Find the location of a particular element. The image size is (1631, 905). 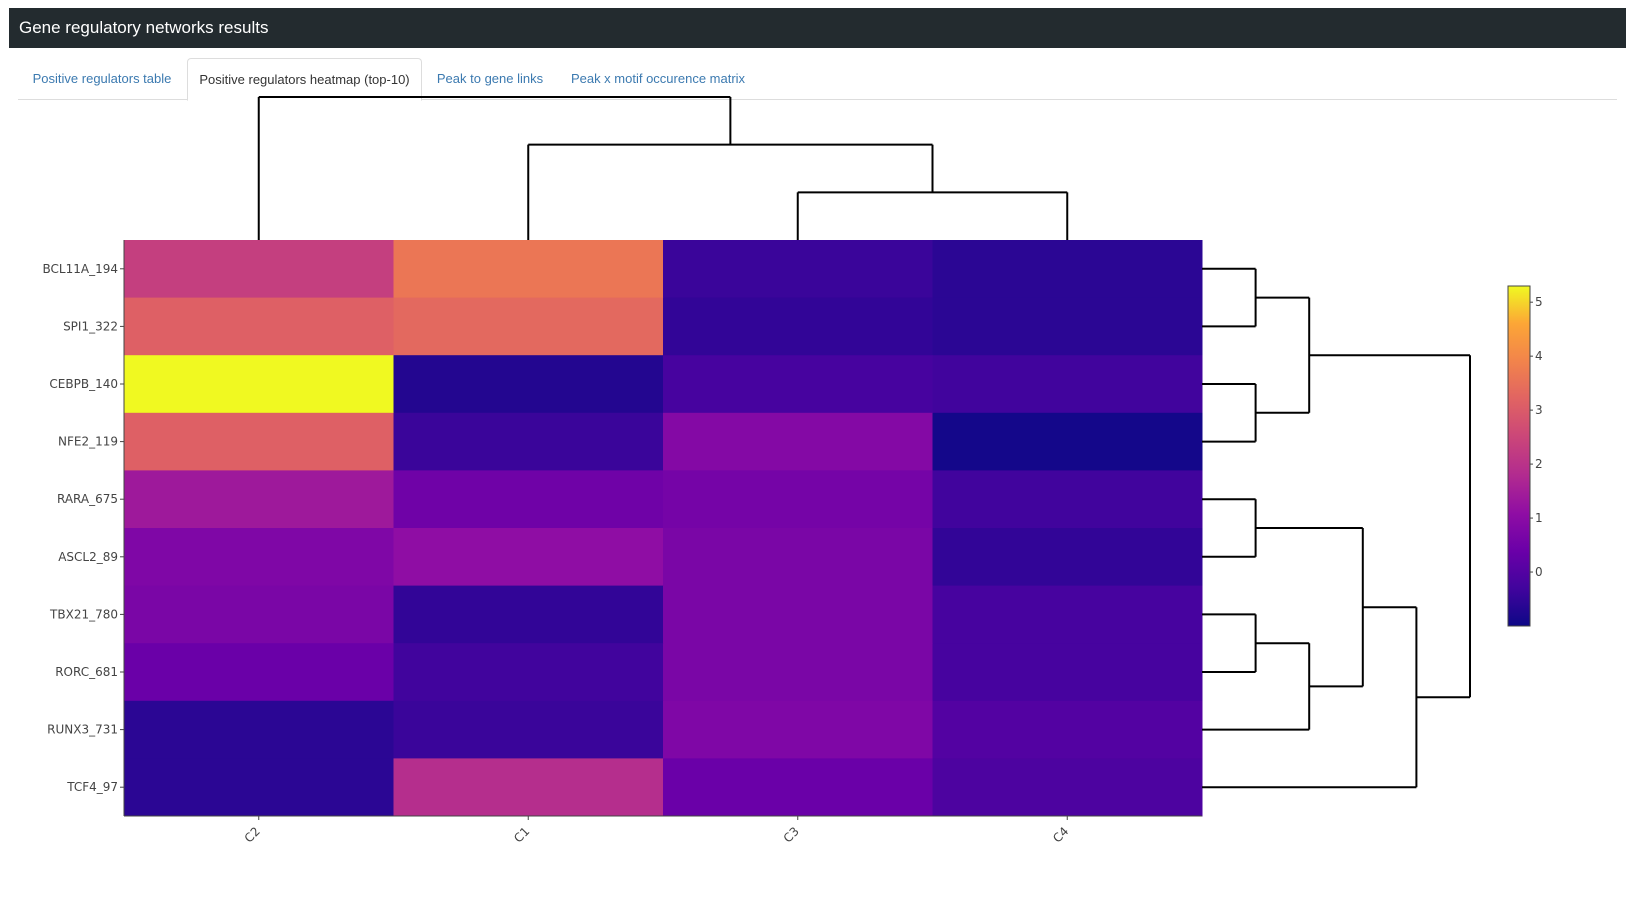

colorbar-tick-label: 0 is located at coordinates (1539, 572).